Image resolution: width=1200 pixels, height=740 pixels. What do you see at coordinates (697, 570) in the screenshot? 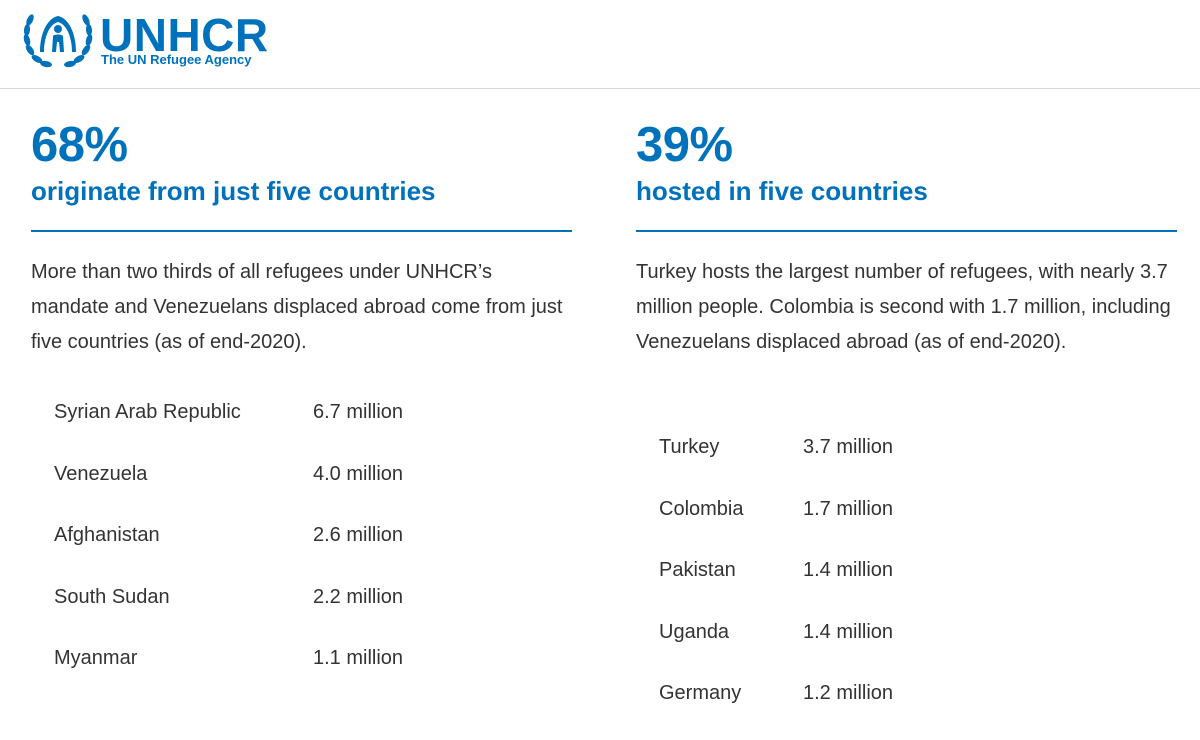
I see `country-name: Pakistan` at bounding box center [697, 570].